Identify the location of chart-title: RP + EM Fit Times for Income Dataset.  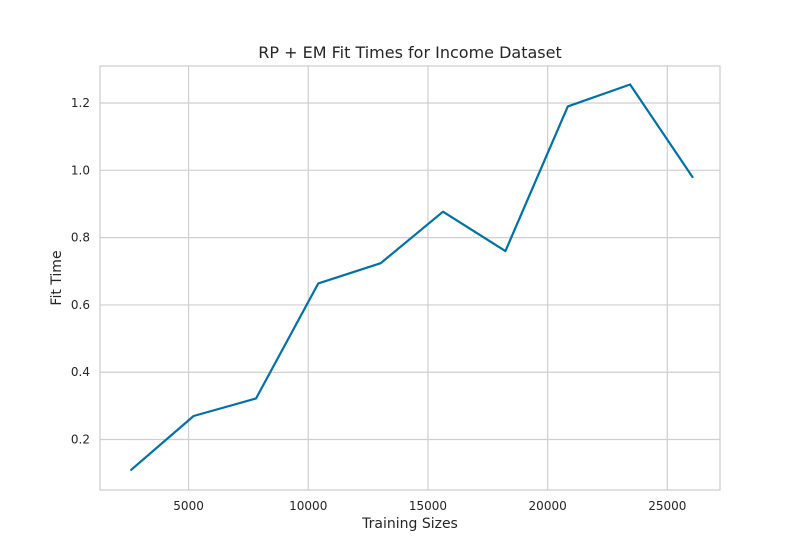
(409, 52).